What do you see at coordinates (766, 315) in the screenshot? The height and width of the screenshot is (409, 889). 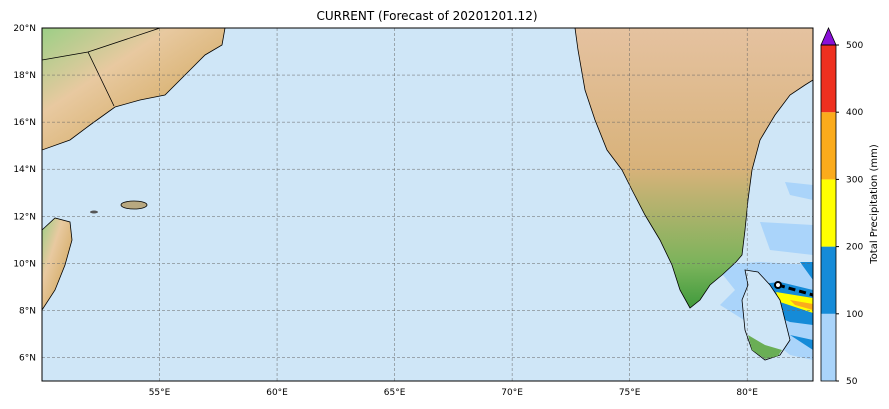 I see `land-sri-lanka` at bounding box center [766, 315].